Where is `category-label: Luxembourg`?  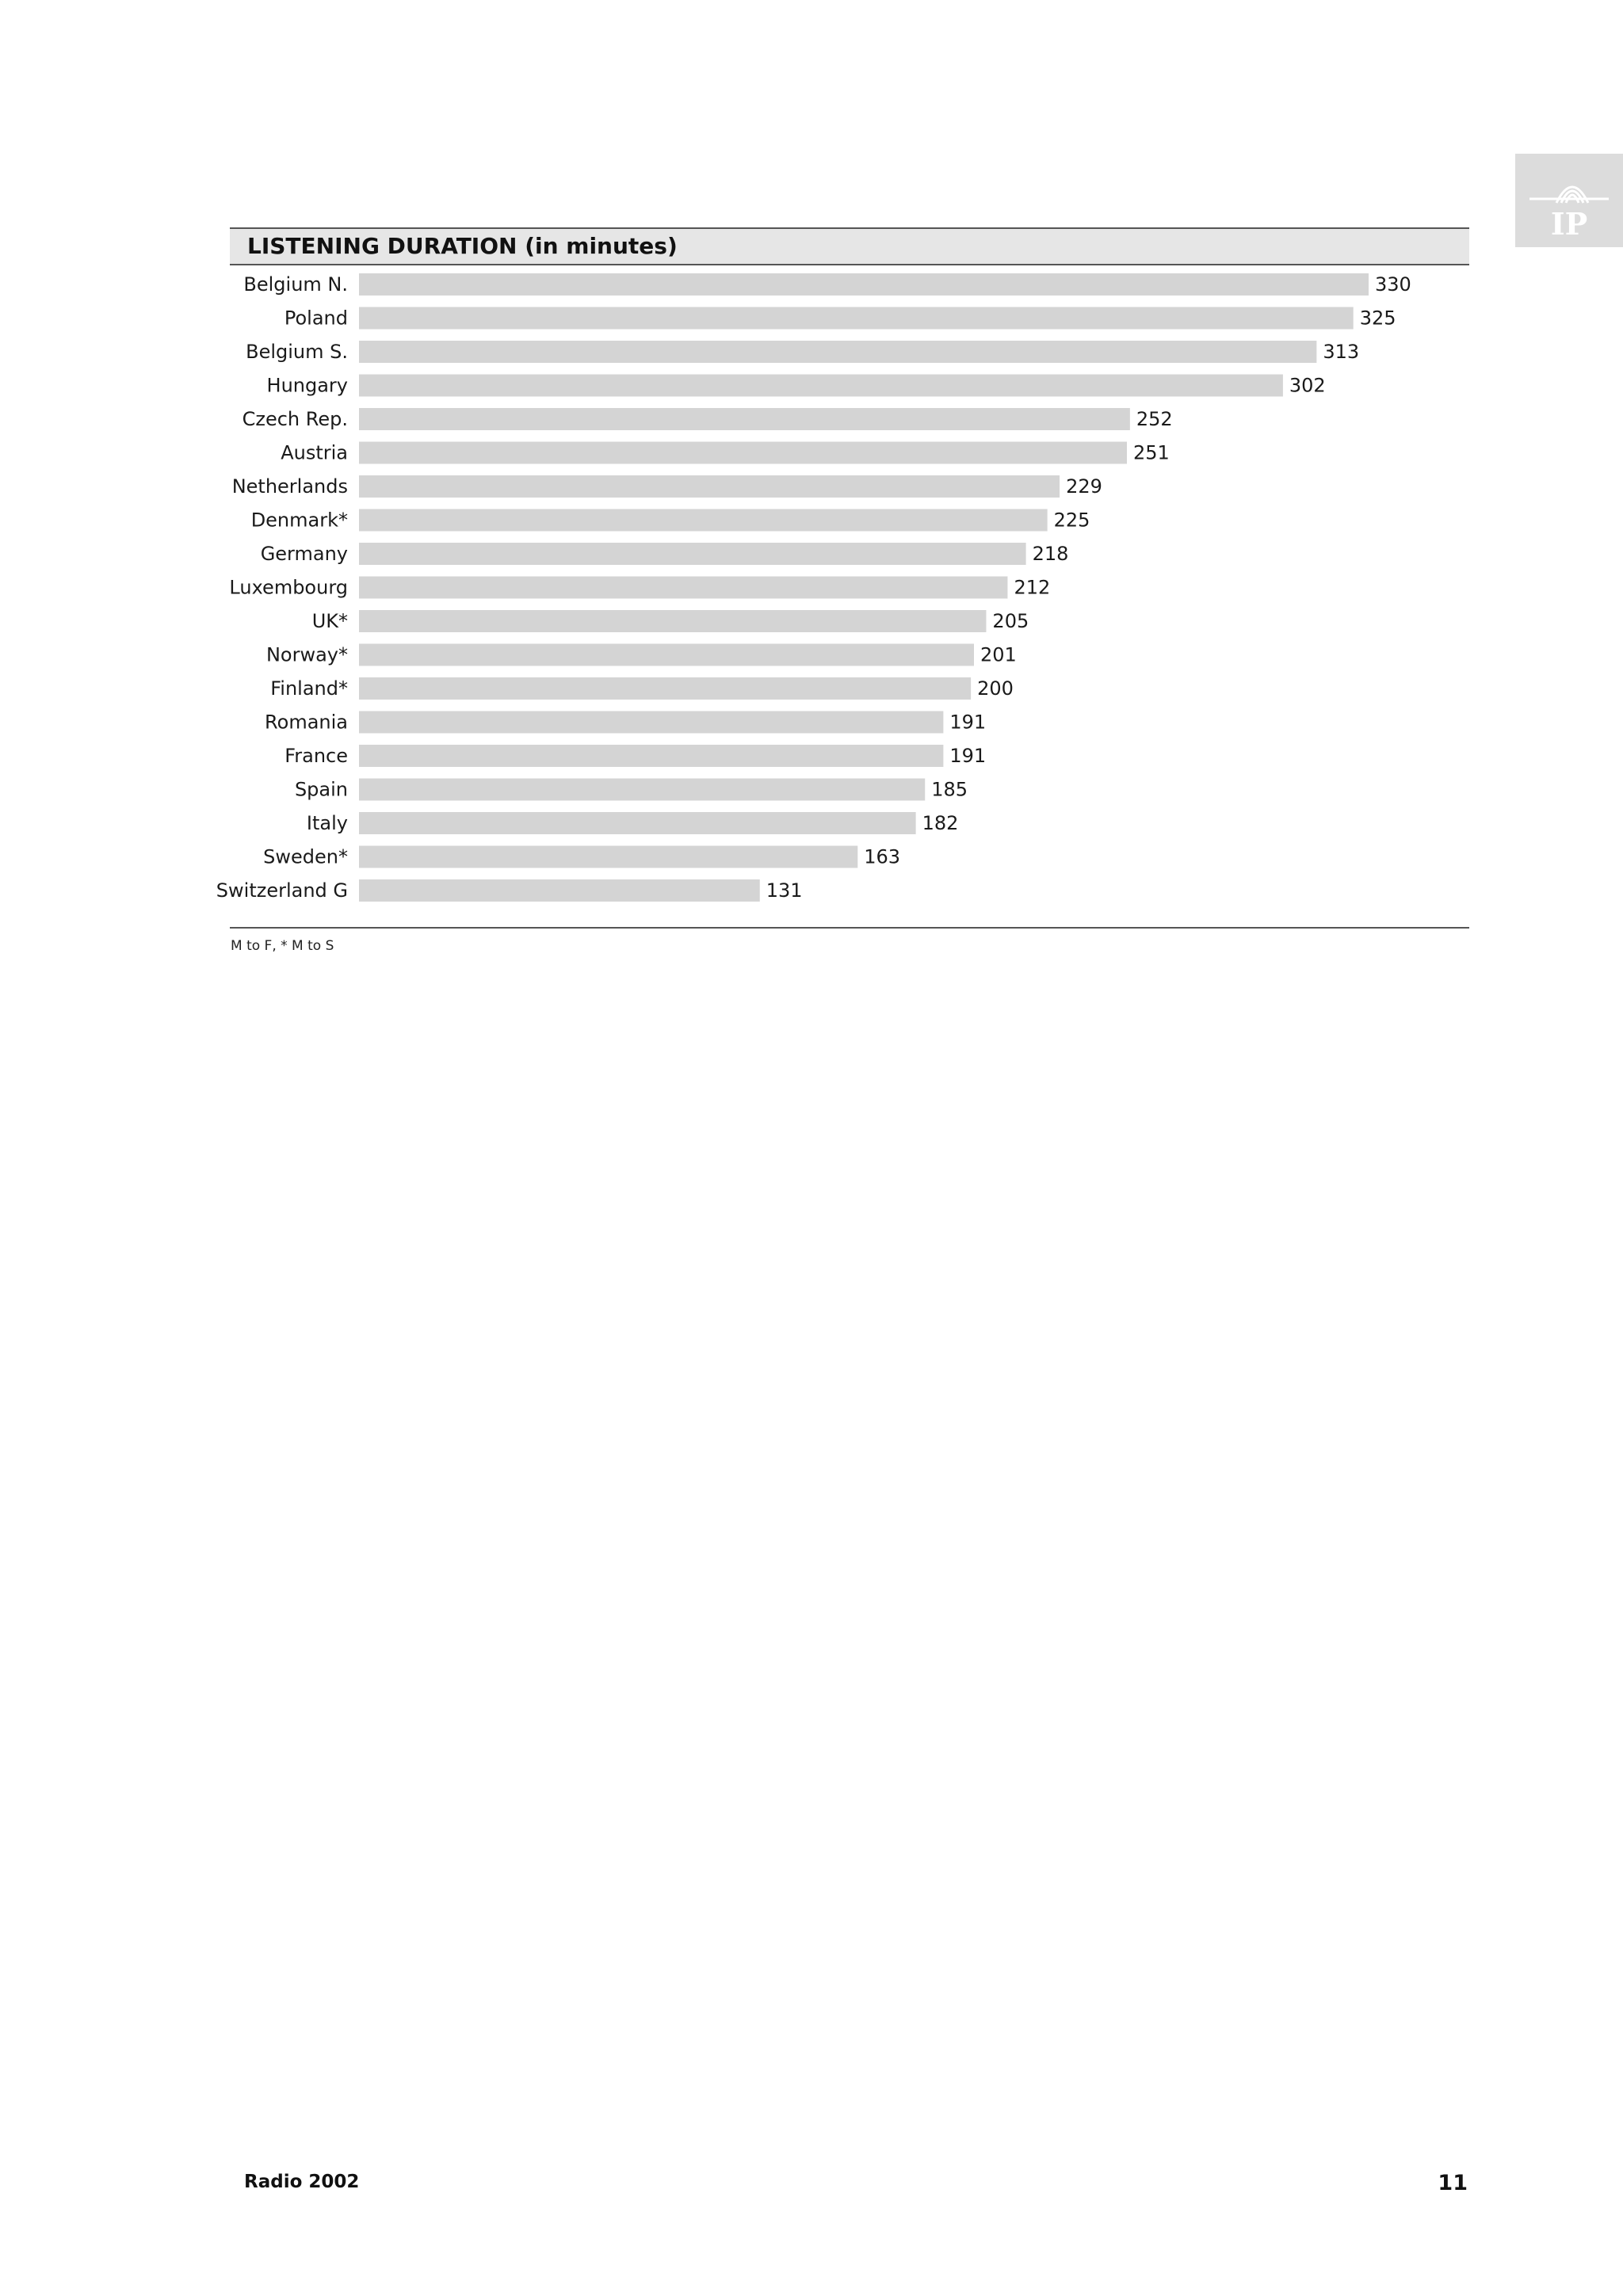
category-label: Luxembourg is located at coordinates (289, 588).